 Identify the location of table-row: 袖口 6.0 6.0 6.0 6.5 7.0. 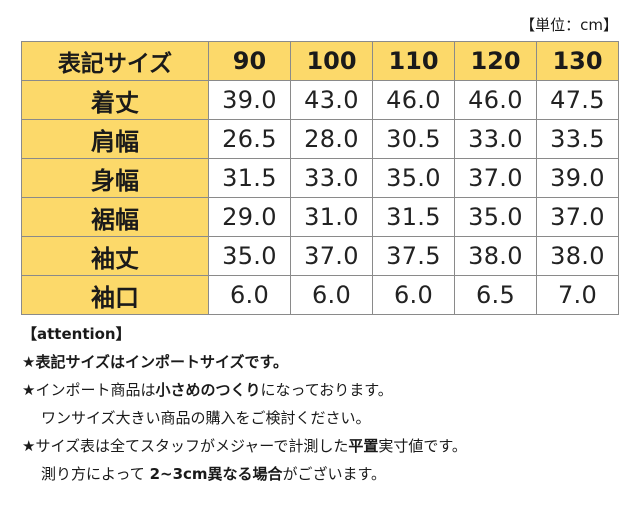
(320, 295).